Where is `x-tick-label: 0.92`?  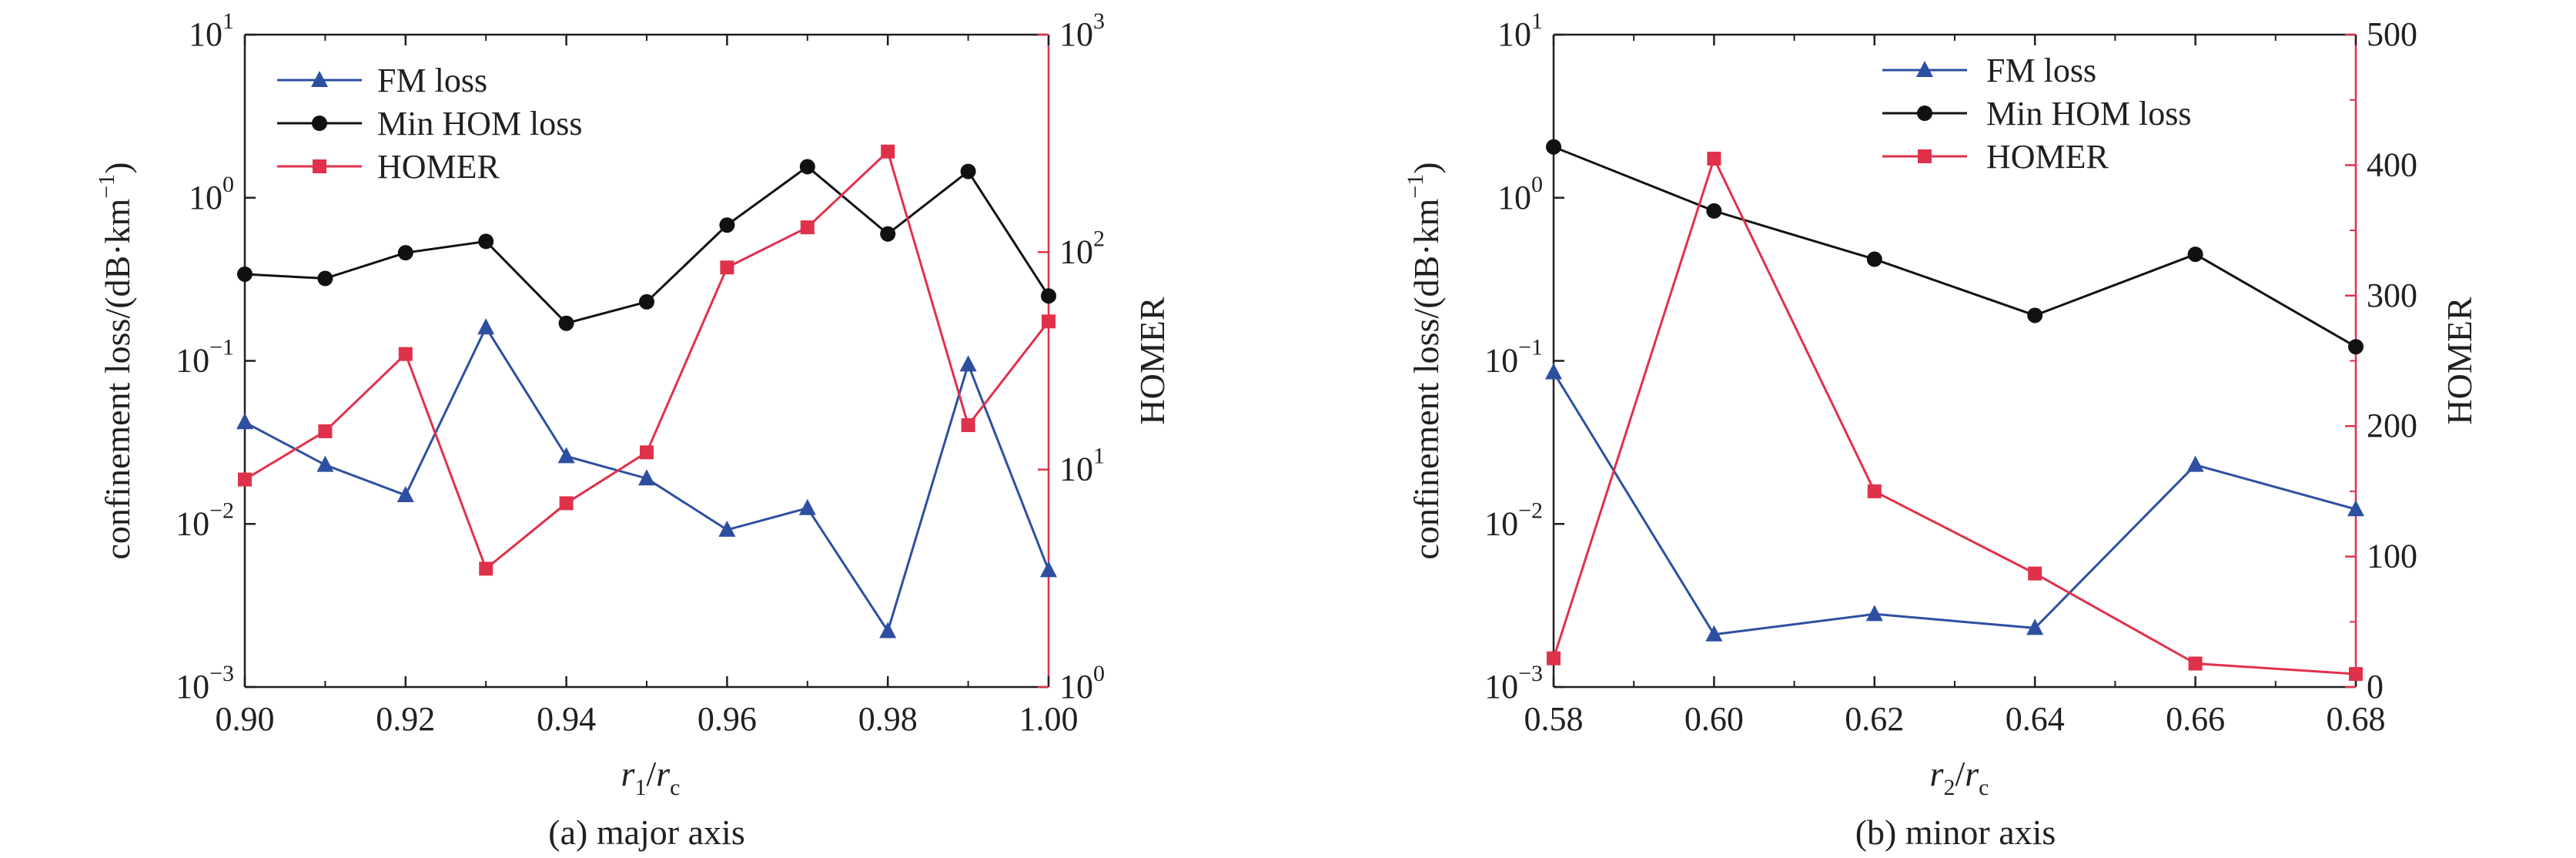 x-tick-label: 0.92 is located at coordinates (406, 719).